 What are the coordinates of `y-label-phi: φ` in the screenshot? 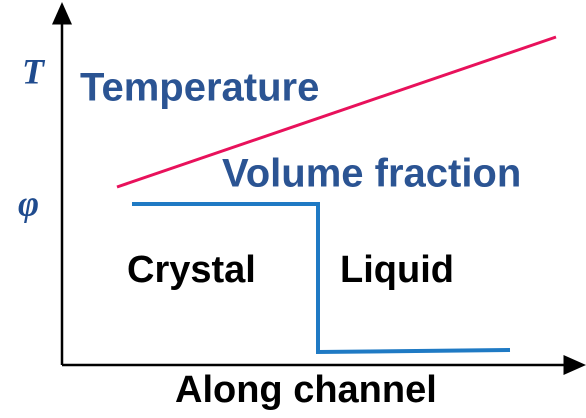 It's located at (28, 203).